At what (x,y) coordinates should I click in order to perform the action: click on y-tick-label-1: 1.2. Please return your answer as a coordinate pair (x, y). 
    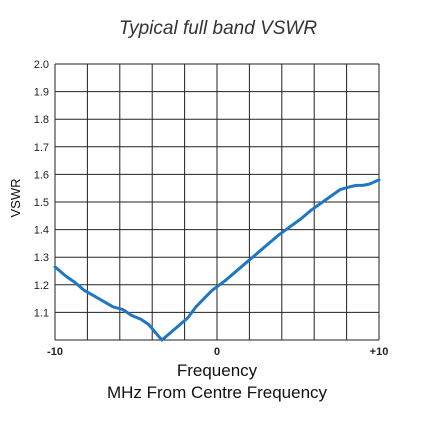
    Looking at the image, I should click on (41, 286).